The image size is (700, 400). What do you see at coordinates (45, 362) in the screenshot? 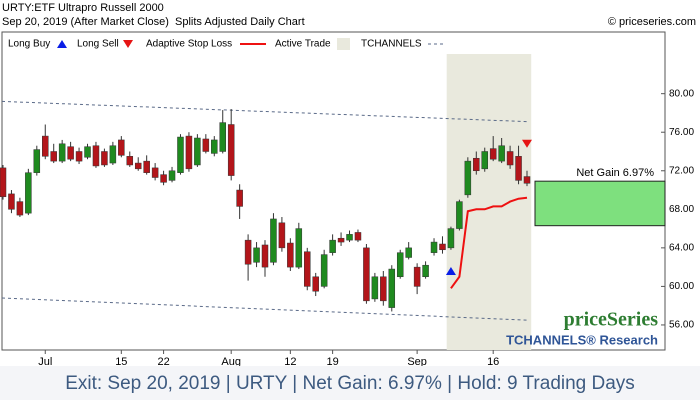
I see `x-tick-label: Jul` at bounding box center [45, 362].